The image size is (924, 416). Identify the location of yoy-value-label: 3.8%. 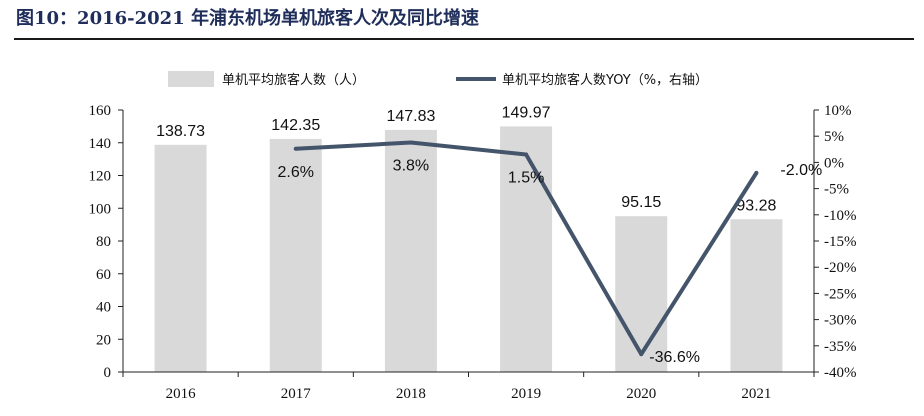
(411, 165).